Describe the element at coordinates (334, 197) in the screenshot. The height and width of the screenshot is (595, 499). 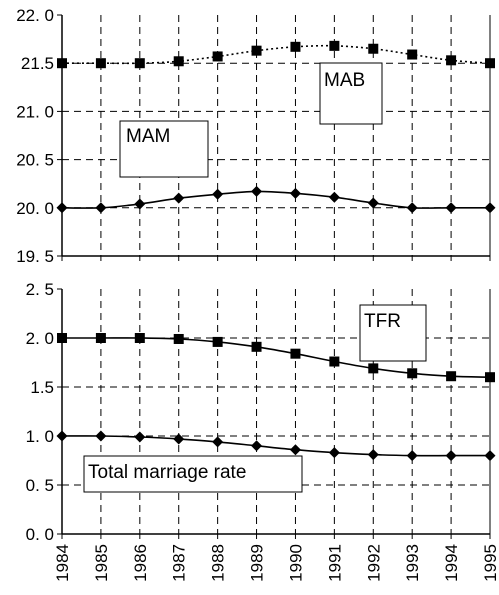
I see `mam-point-1991` at that location.